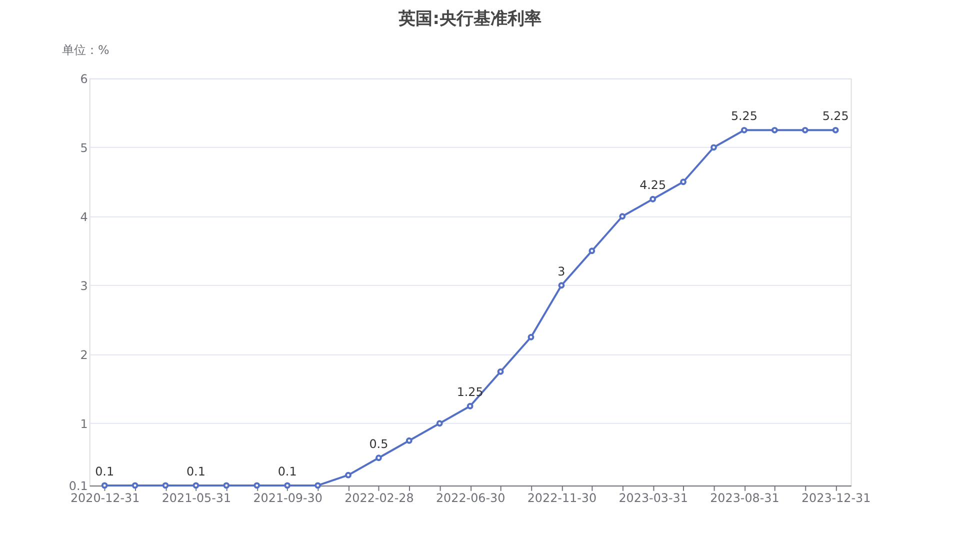  Describe the element at coordinates (84, 423) in the screenshot. I see `y-tick-label: 1` at that location.